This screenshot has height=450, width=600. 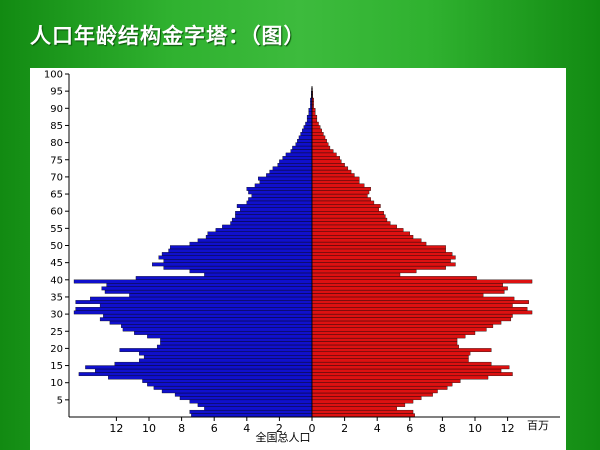 What do you see at coordinates (279, 428) in the screenshot?
I see `x-tick-label-5: 2` at bounding box center [279, 428].